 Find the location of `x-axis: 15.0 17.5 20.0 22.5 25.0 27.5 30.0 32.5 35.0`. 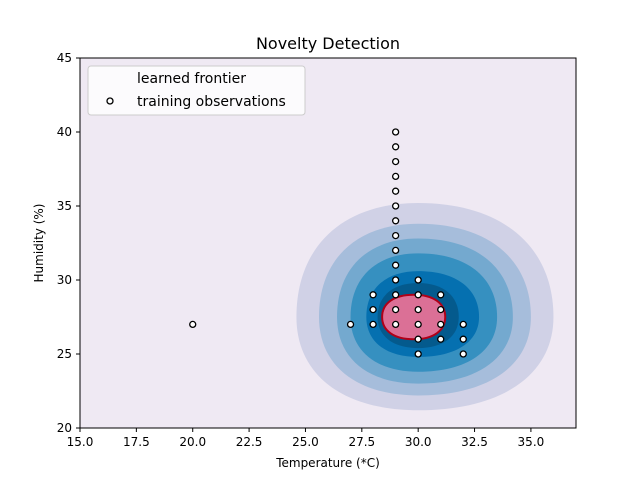

x-axis: 15.0 17.5 20.0 22.5 25.0 27.5 30.0 32.5 35.0 is located at coordinates (306, 438).